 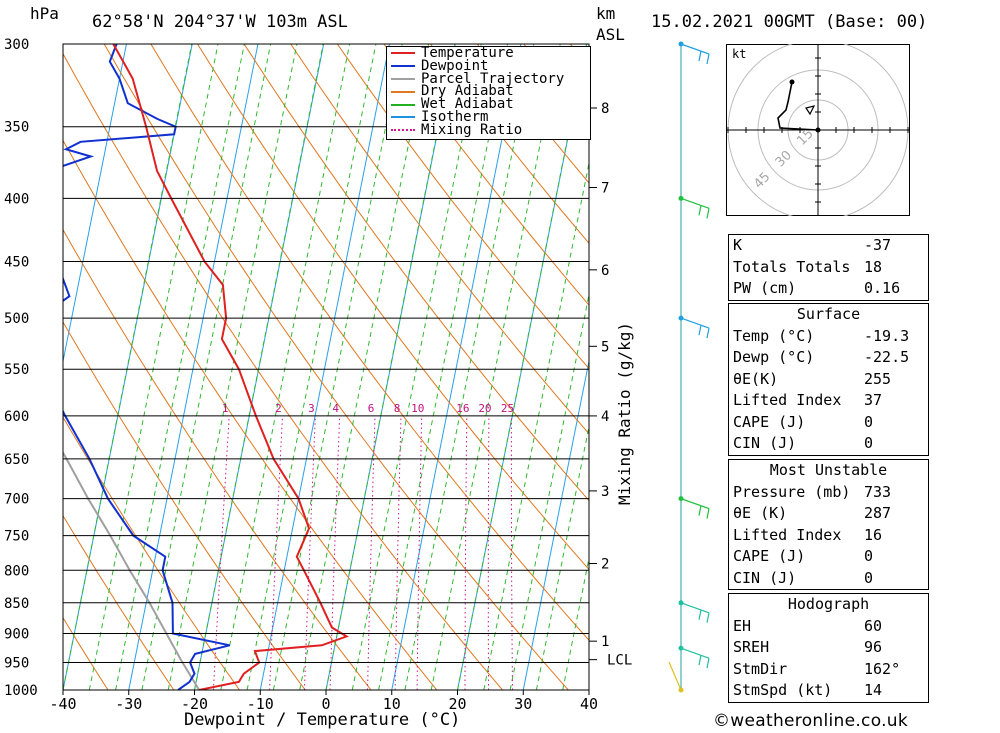 I want to click on mixing-ratio-label: 2, so click(x=278, y=408).